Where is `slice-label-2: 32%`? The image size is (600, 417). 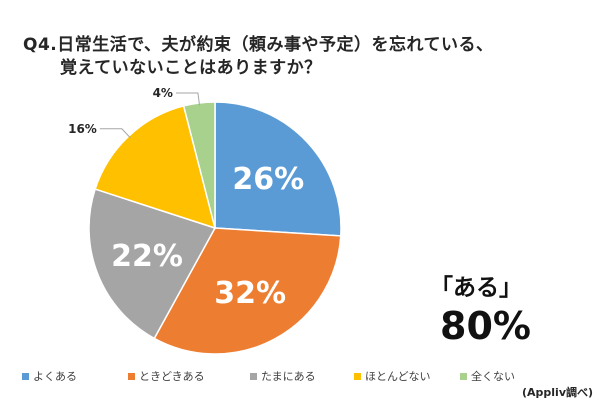
slice-label-2: 32% is located at coordinates (250, 293).